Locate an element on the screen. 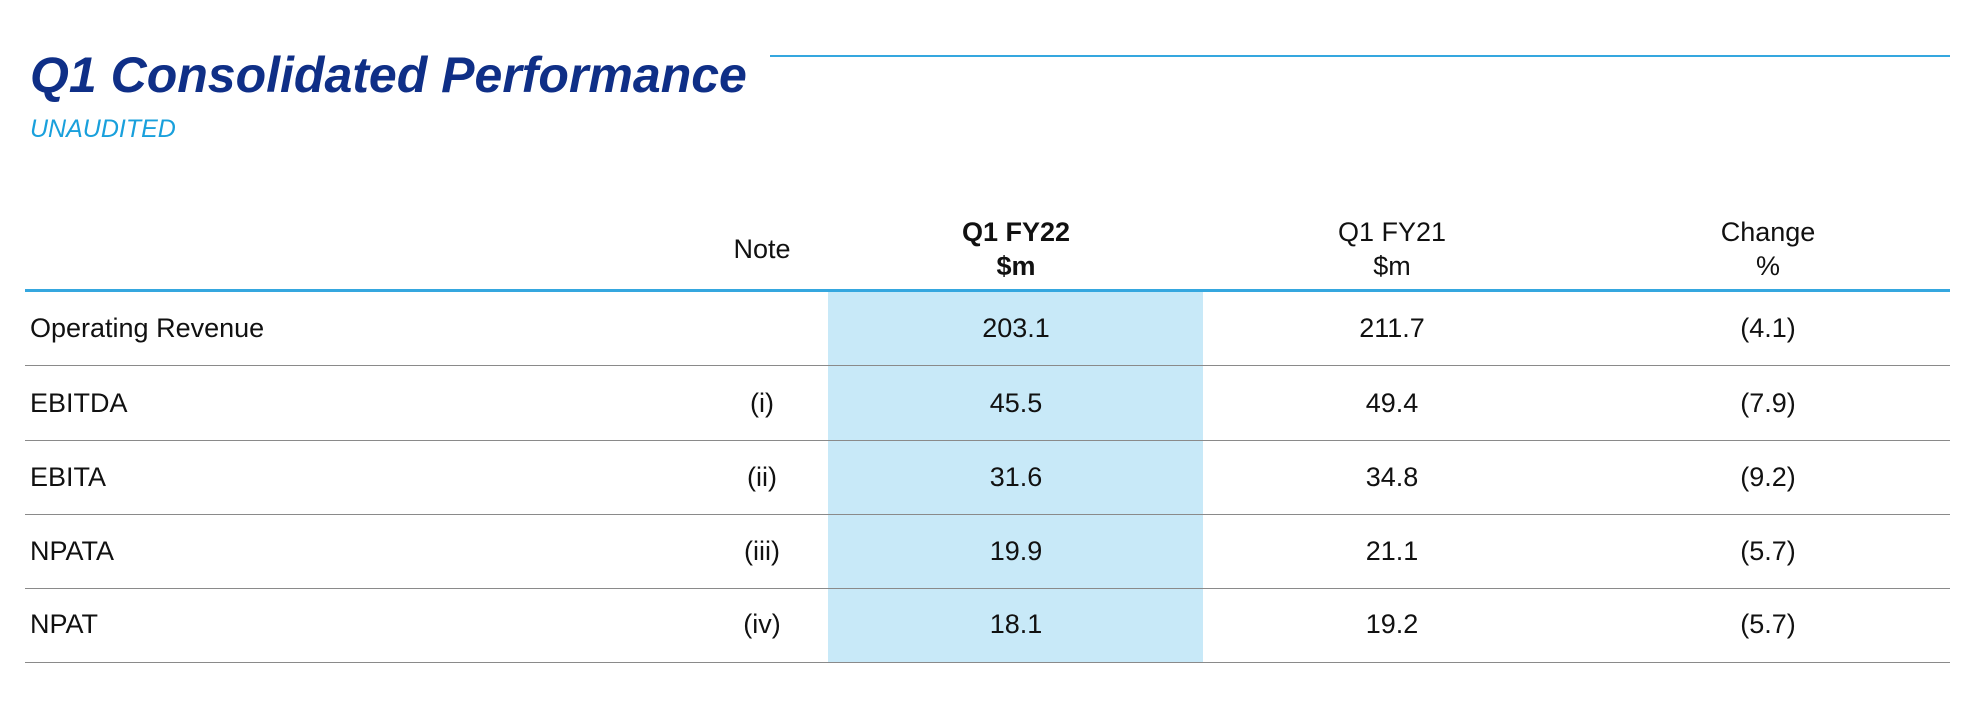 This screenshot has width=1977, height=702. row-current-value: 31.6 is located at coordinates (1016, 477).